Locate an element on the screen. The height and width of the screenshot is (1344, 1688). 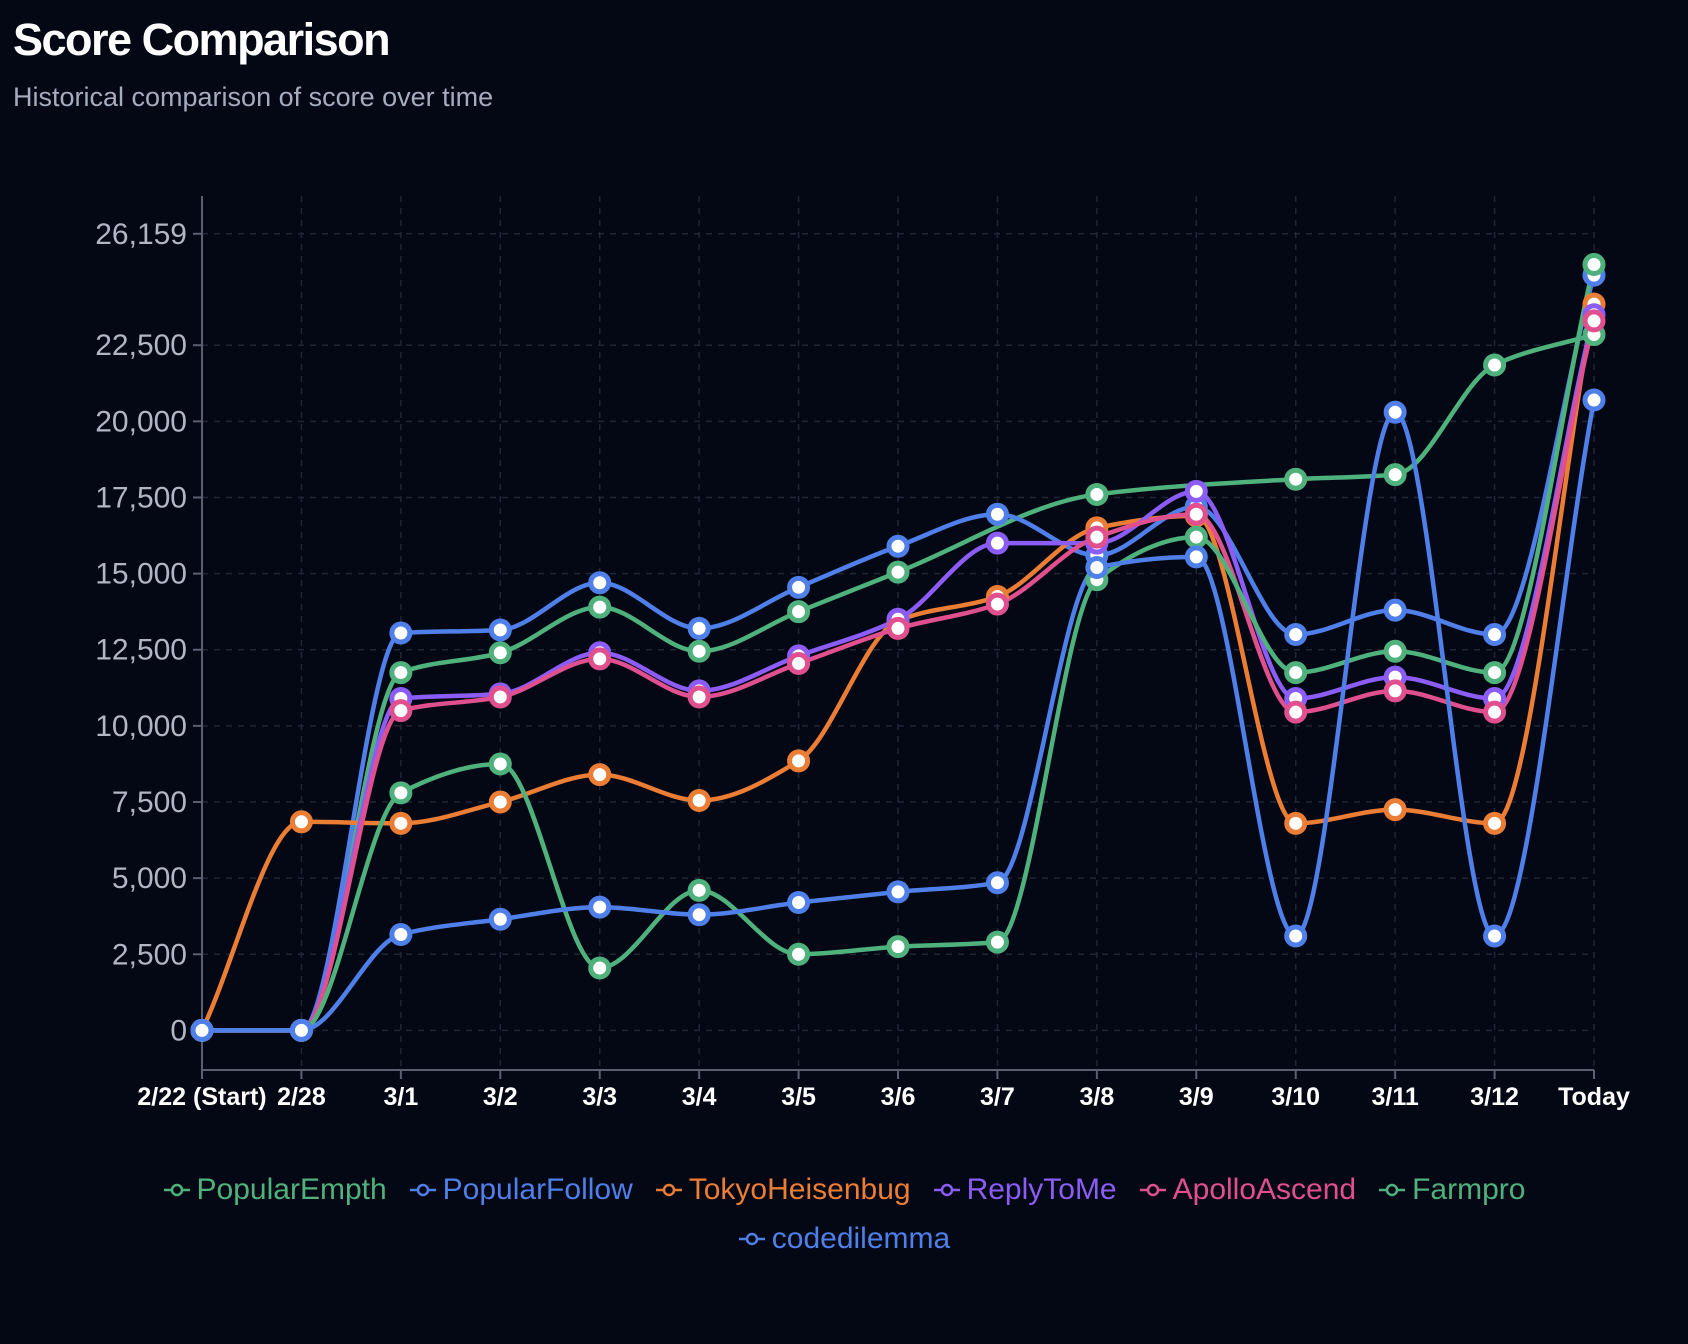
y-tick-label: 12,500 is located at coordinates (141, 650).